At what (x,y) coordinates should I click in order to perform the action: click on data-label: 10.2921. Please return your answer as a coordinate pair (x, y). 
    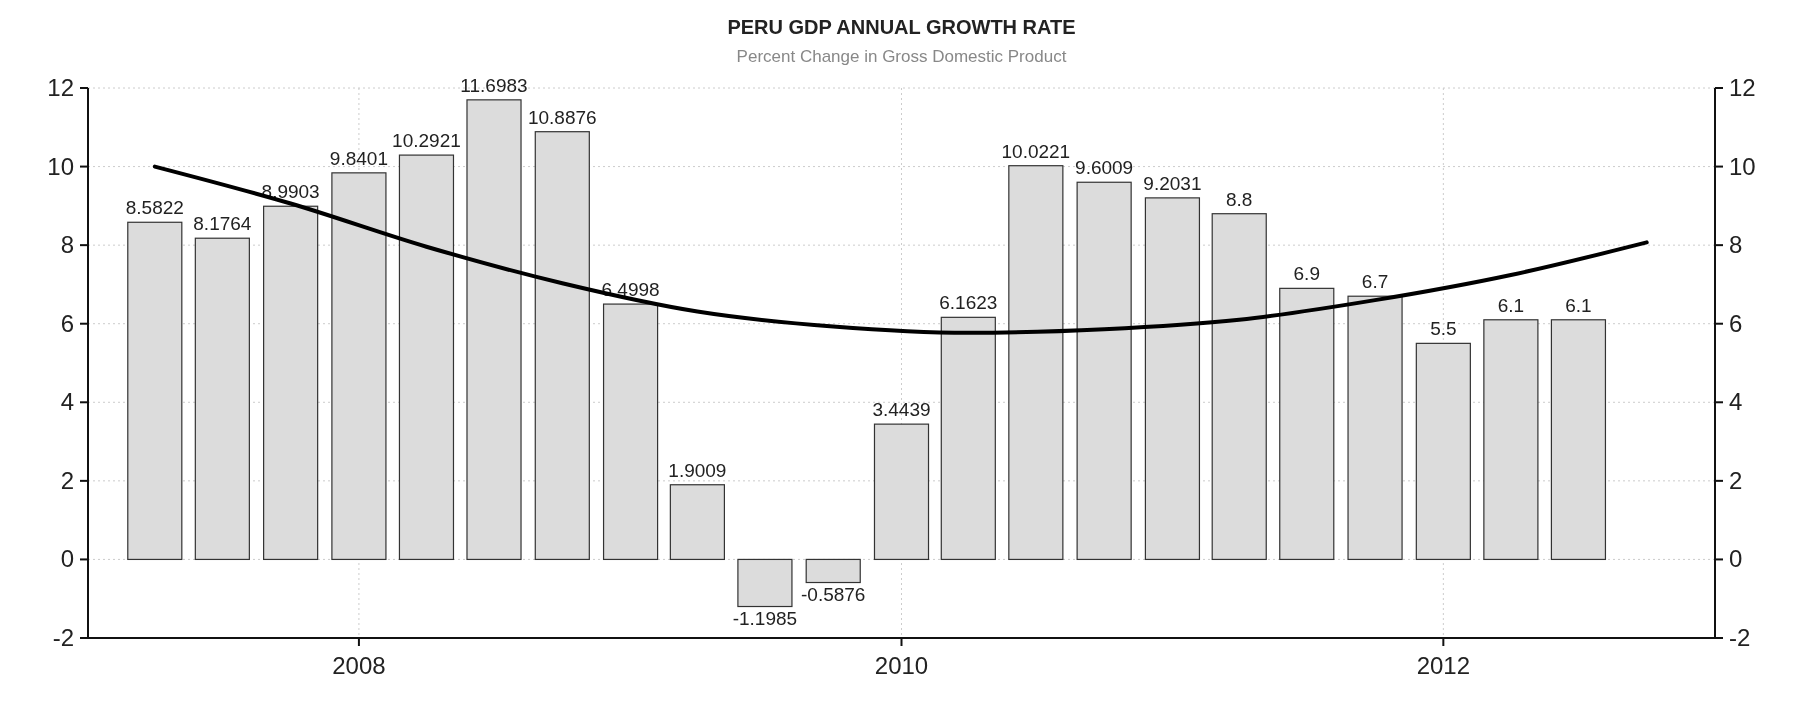
    Looking at the image, I should click on (426, 141).